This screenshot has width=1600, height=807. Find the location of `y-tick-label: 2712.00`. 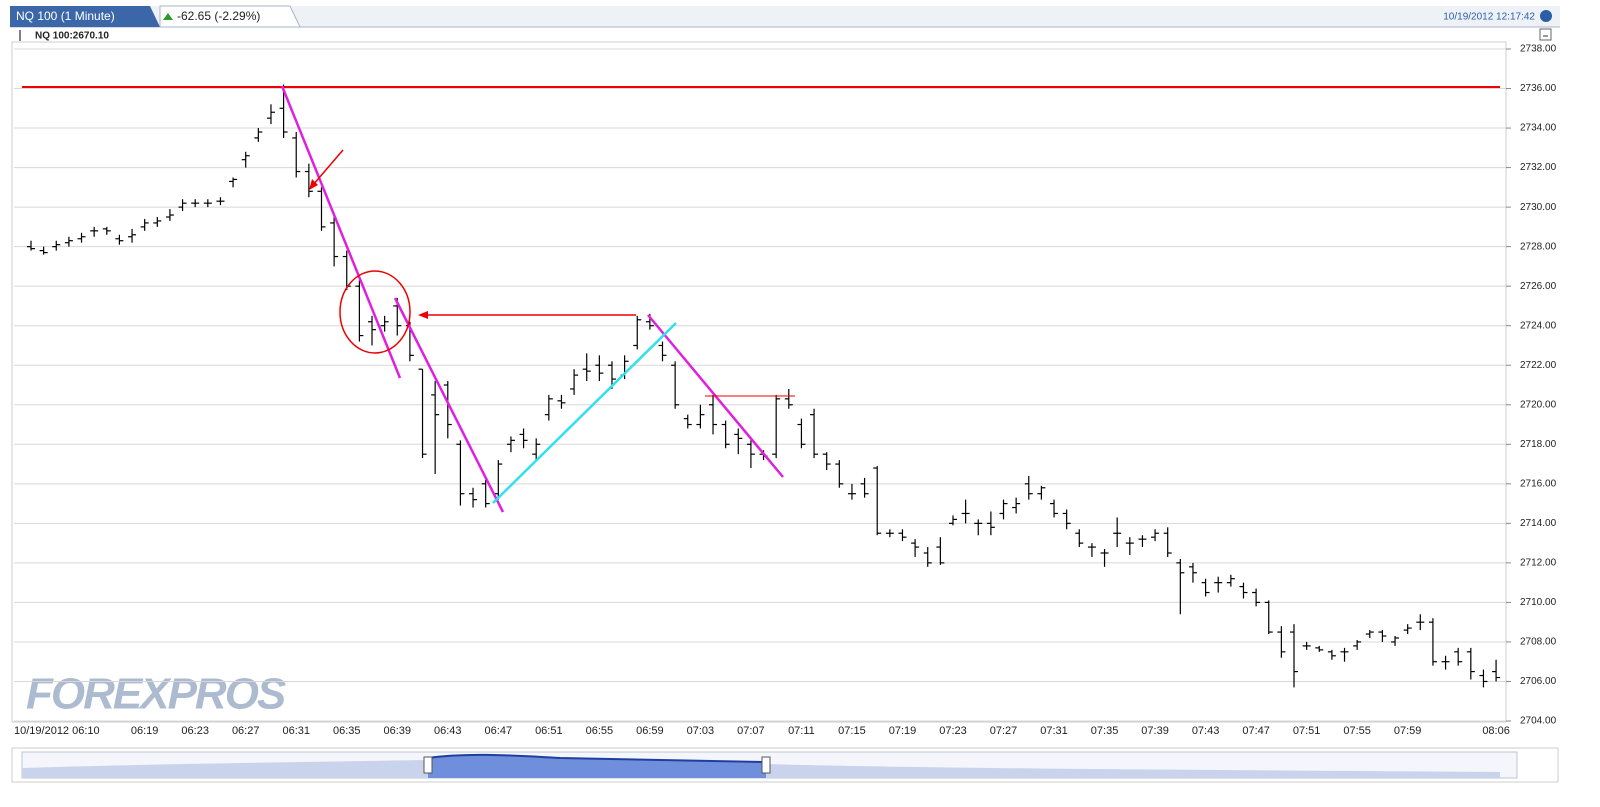

y-tick-label: 2712.00 is located at coordinates (1538, 563).